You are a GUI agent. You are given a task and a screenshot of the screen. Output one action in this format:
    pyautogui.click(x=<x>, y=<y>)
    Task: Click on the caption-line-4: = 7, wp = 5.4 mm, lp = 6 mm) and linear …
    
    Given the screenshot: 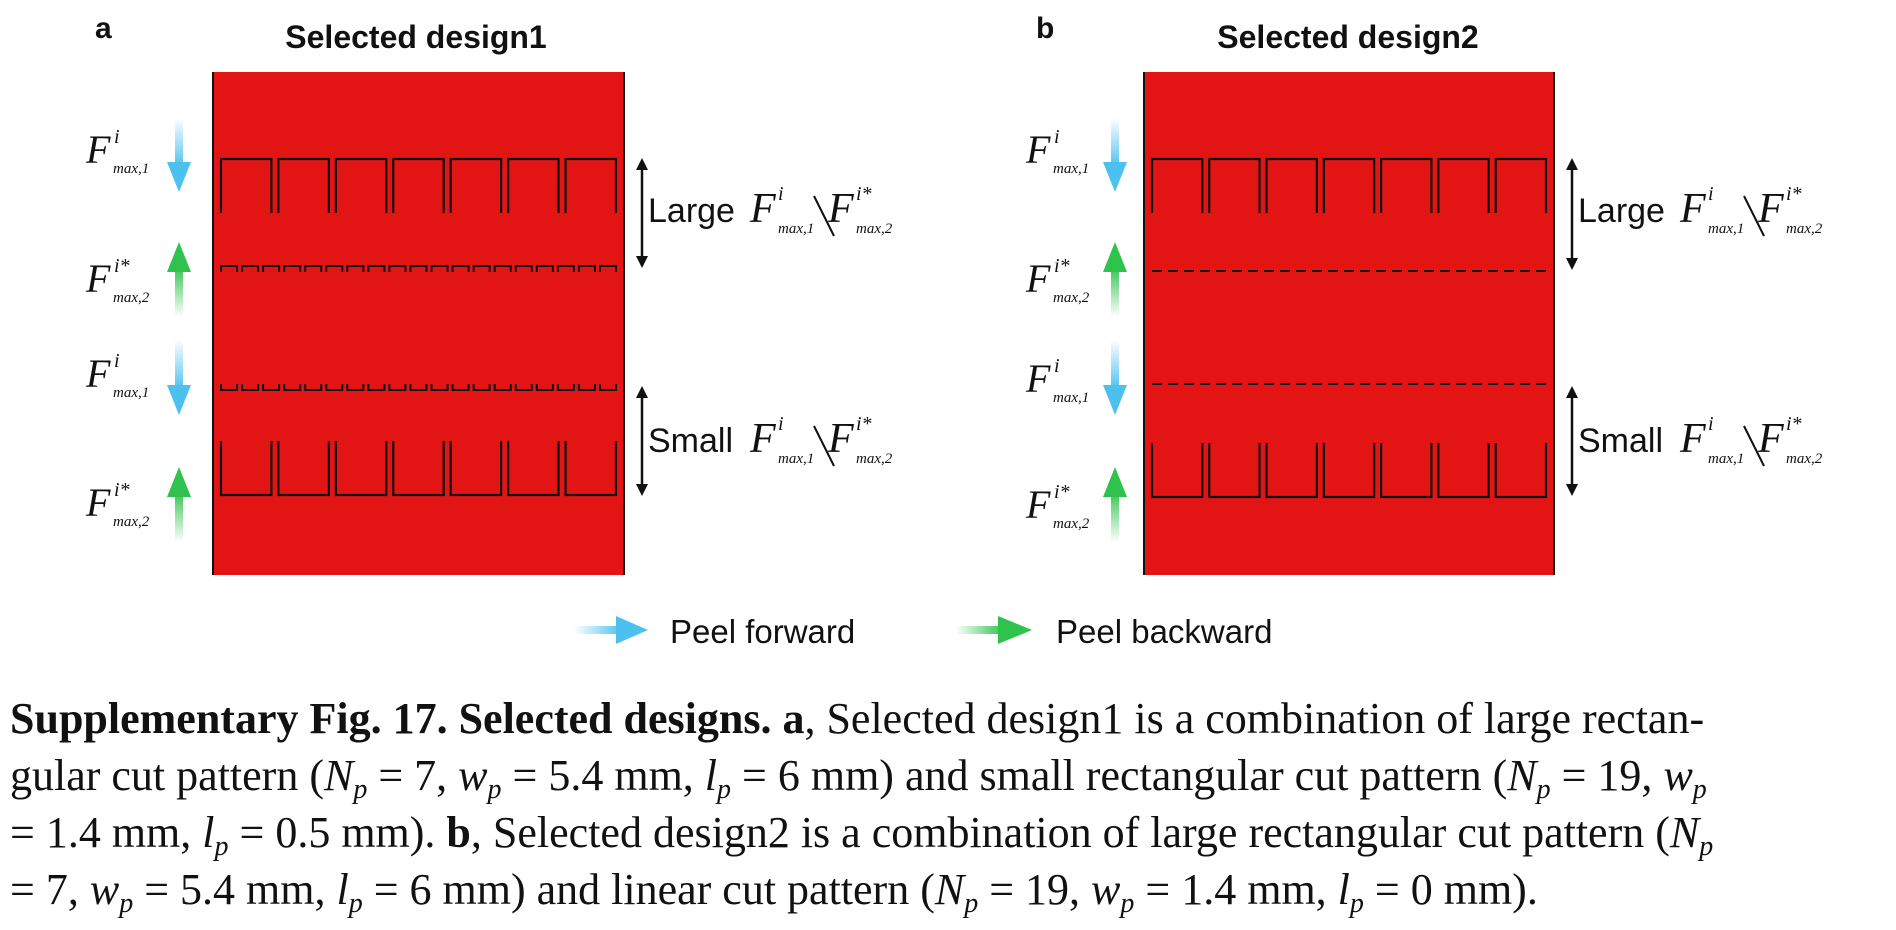 What is the action you would take?
    pyautogui.click(x=774, y=892)
    